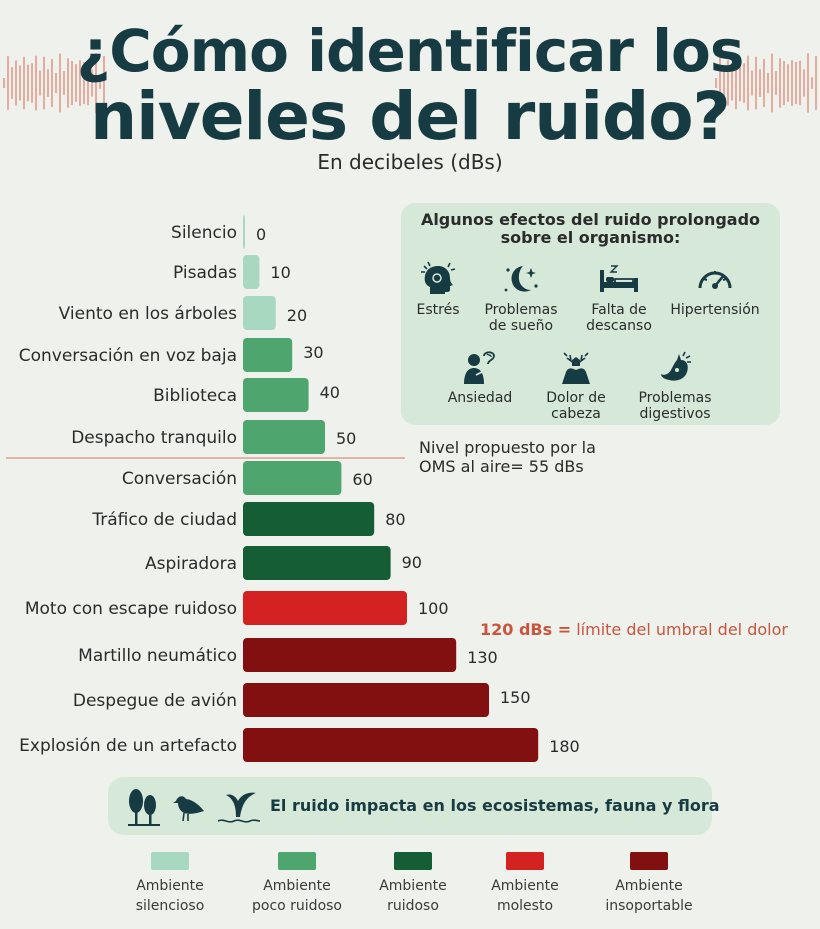  I want to click on value-label: 80, so click(395, 519).